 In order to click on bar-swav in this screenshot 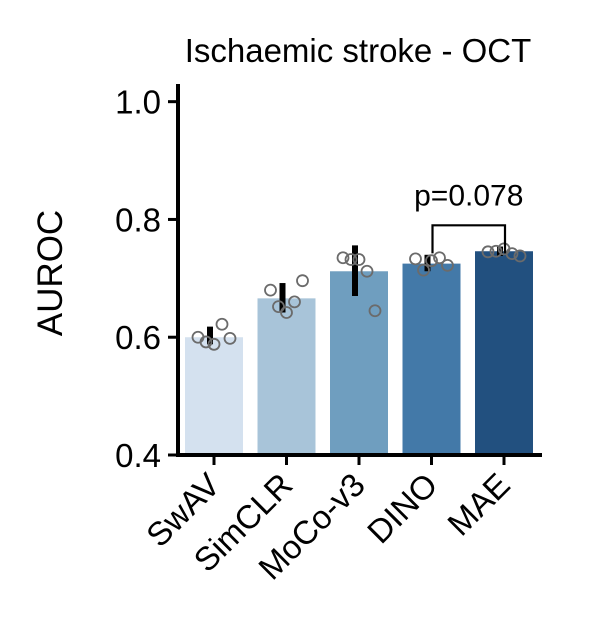, I will do `click(214, 396)`.